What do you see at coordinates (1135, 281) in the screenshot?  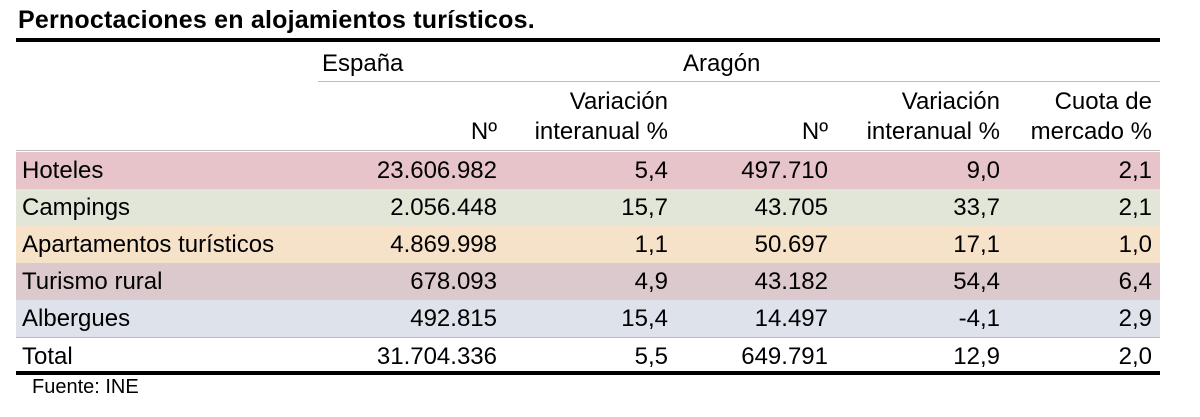 I see `aragon-market-share: 6,4` at bounding box center [1135, 281].